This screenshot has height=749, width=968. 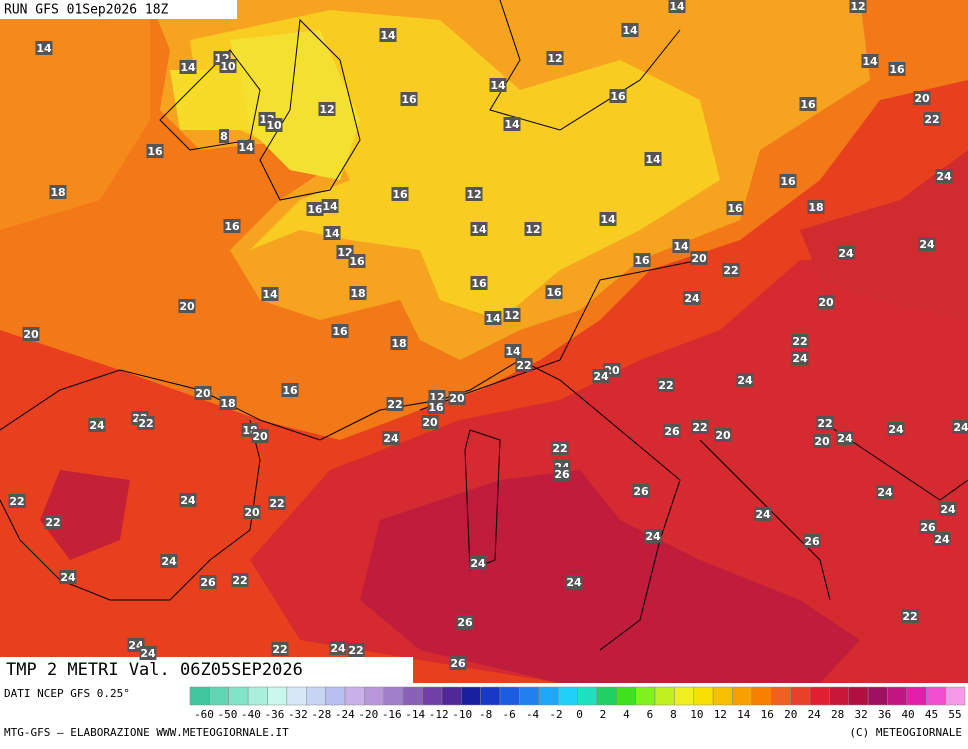 I want to click on colorbar-tick-label: -50, so click(x=228, y=714).